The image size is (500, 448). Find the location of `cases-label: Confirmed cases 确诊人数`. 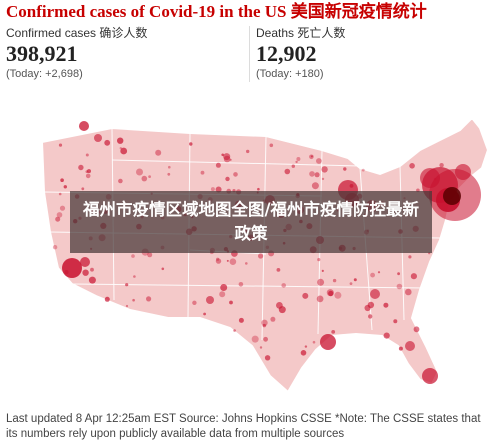

cases-label: Confirmed cases 确诊人数 is located at coordinates (77, 33).